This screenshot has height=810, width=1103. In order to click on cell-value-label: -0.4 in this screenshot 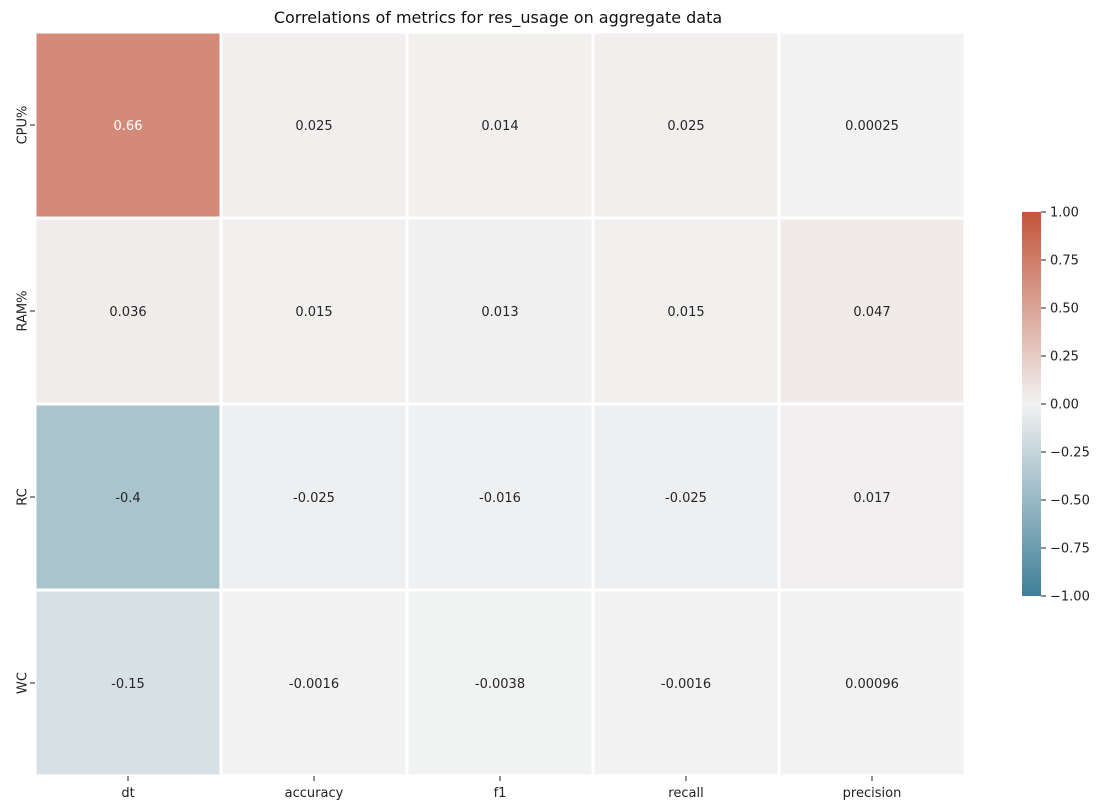, I will do `click(127, 498)`.